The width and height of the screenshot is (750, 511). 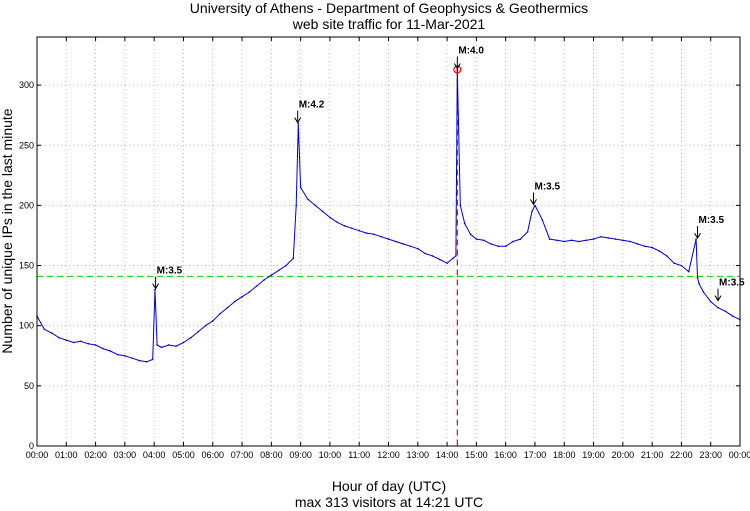 I want to click on annotation-label: M:4.2, so click(x=312, y=105).